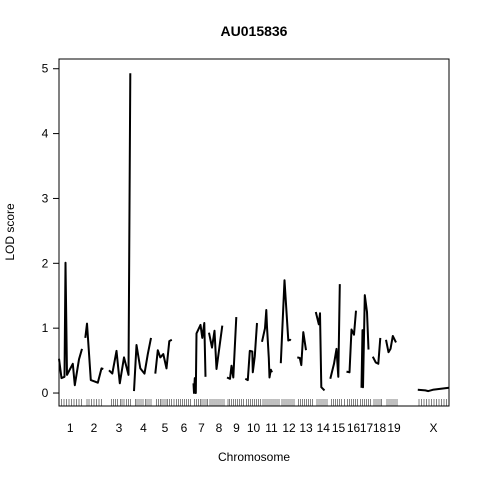  Describe the element at coordinates (165, 428) in the screenshot. I see `x-tick-label: 5` at that location.